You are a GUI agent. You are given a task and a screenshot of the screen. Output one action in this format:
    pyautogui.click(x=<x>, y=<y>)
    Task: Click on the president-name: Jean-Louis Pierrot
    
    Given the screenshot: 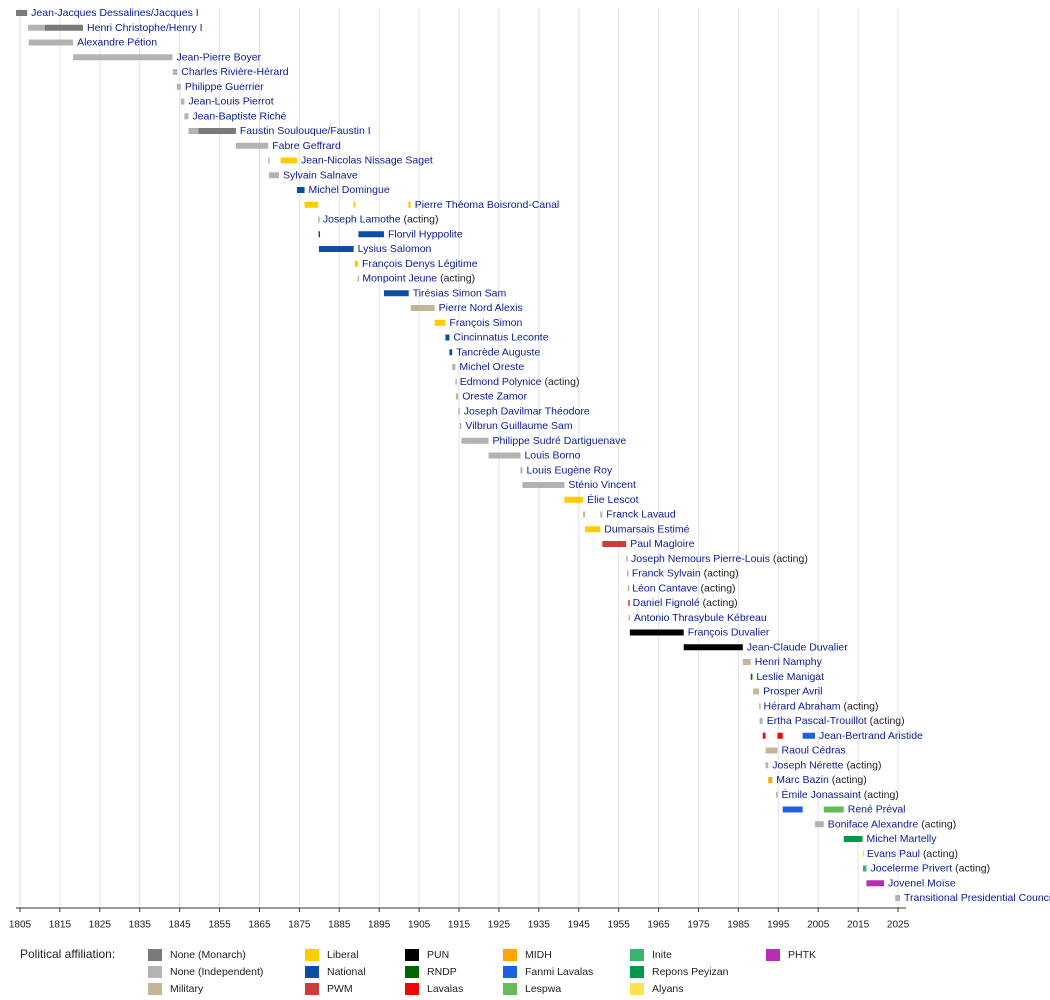 What is the action you would take?
    pyautogui.click(x=230, y=101)
    